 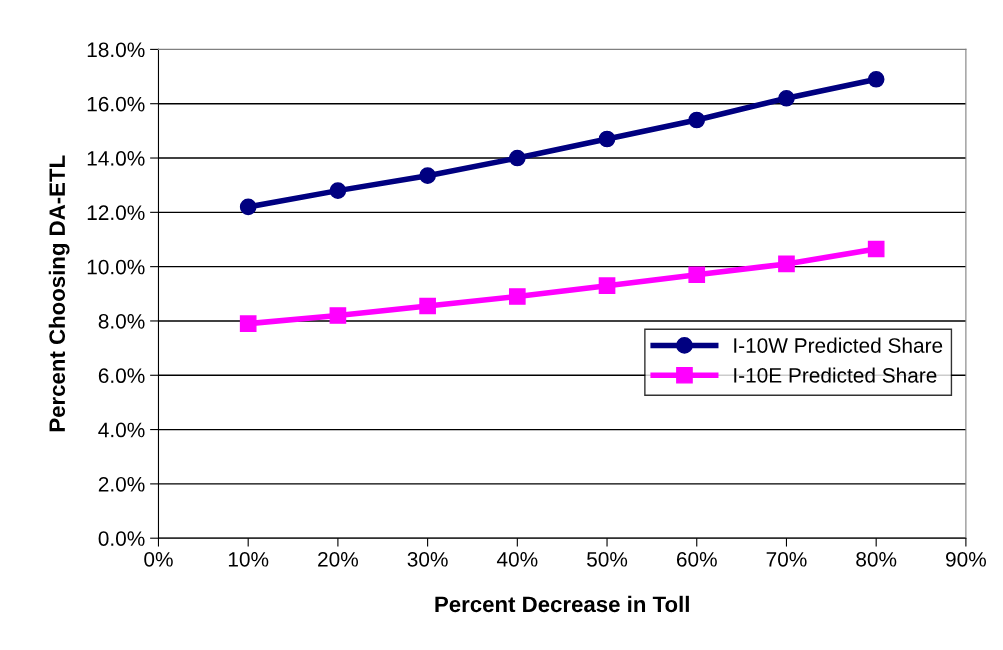 What do you see at coordinates (876, 559) in the screenshot?
I see `x-tick-label: 80%` at bounding box center [876, 559].